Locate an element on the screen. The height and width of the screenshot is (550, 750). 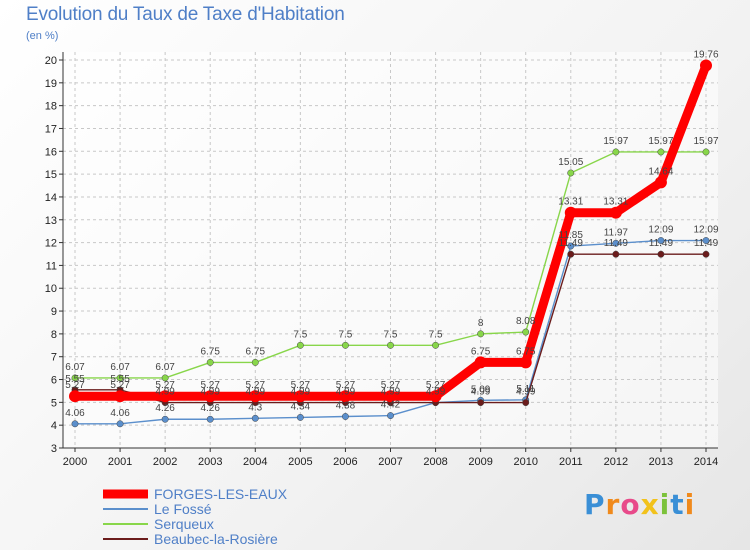
x-tick-label: 2013 is located at coordinates (661, 462).